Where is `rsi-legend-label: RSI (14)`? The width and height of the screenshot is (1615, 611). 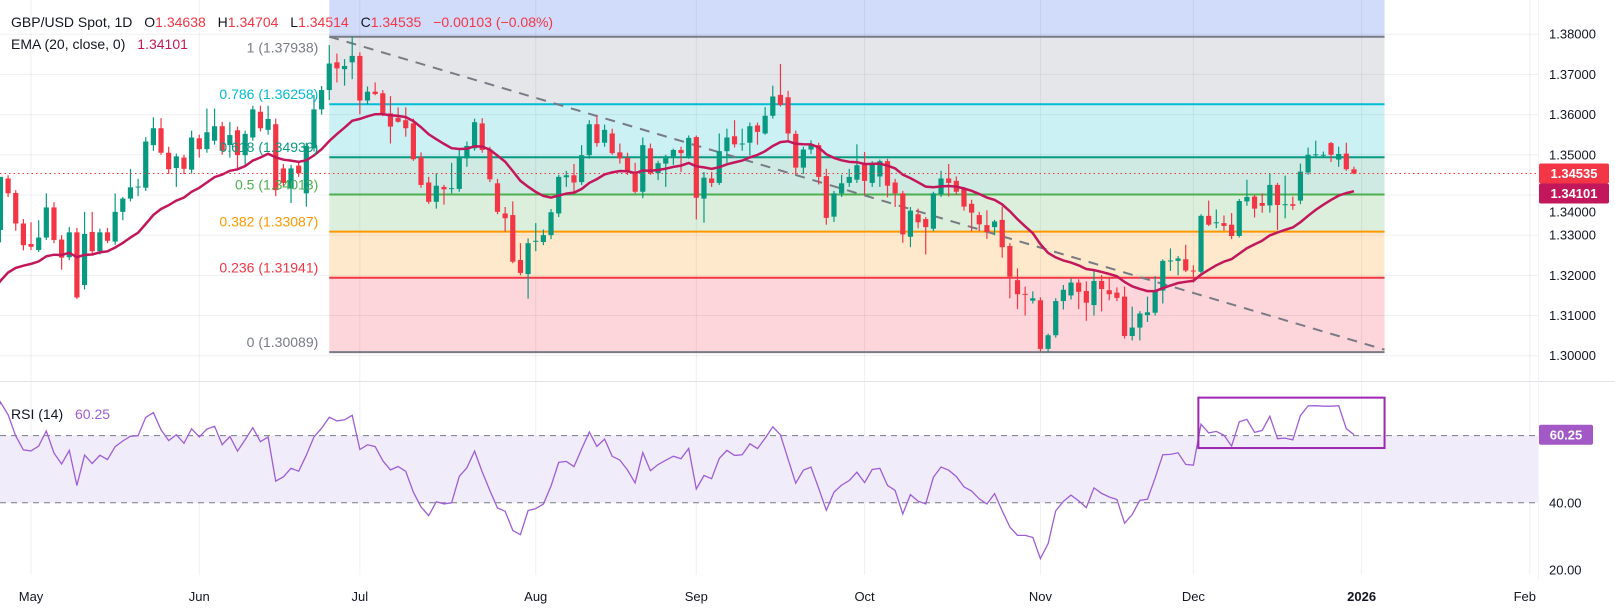
rsi-legend-label: RSI (14) is located at coordinates (37, 414).